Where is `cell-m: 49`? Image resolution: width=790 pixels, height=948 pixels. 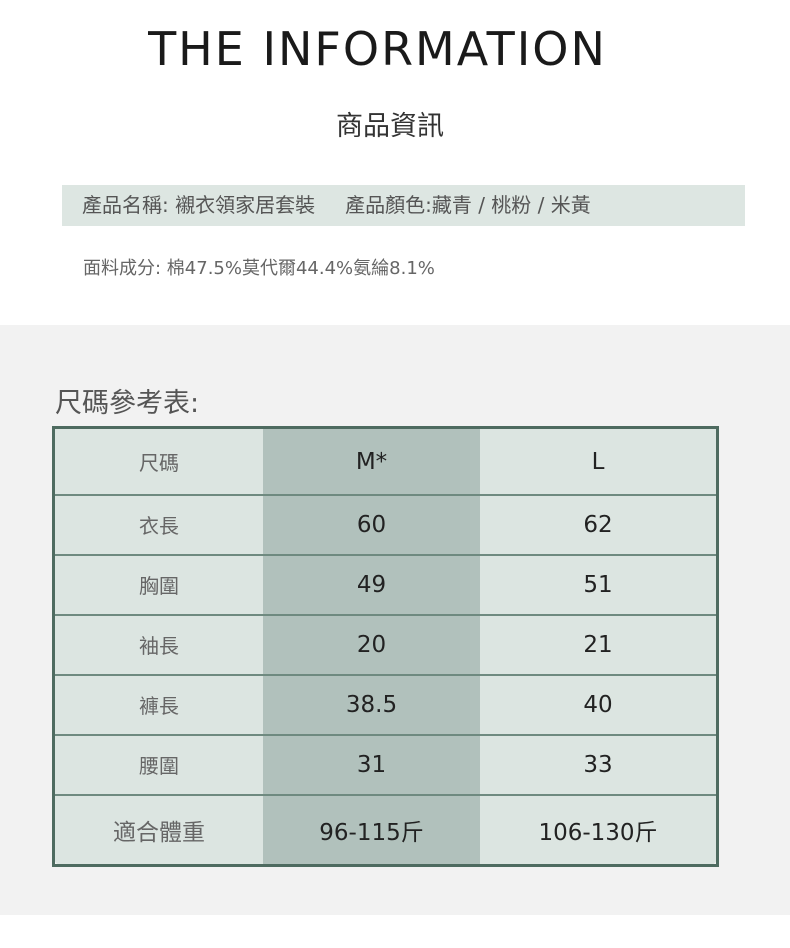
cell-m: 49 is located at coordinates (371, 585).